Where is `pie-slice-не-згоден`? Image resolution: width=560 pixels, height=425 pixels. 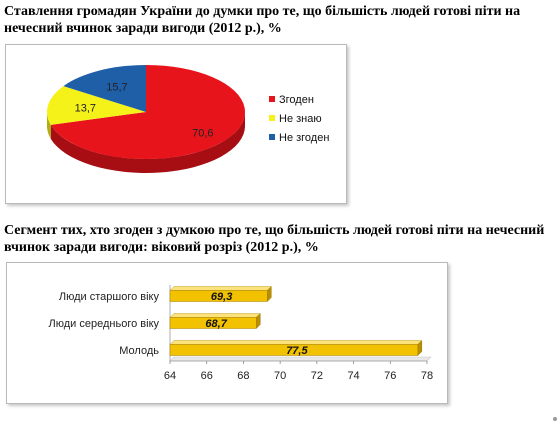 pie-slice-не-згоден is located at coordinates (104, 88).